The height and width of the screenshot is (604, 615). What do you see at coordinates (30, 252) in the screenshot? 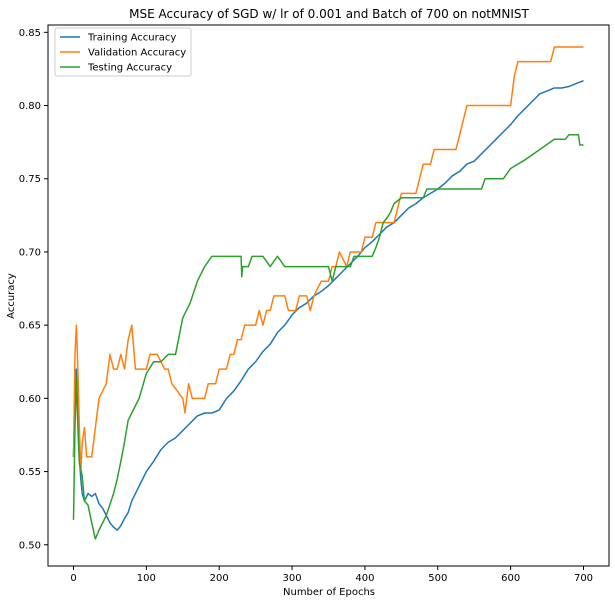
I see `y-tick-label: 0.70` at bounding box center [30, 252].